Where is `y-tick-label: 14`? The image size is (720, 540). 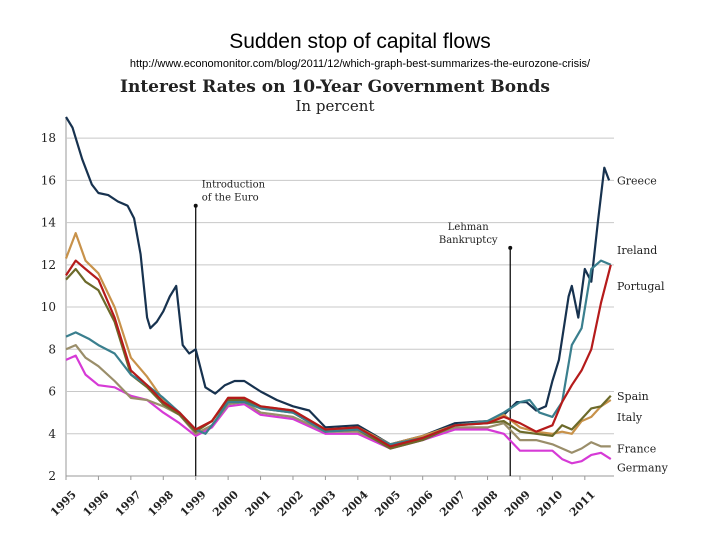 y-tick-label: 14 is located at coordinates (49, 223).